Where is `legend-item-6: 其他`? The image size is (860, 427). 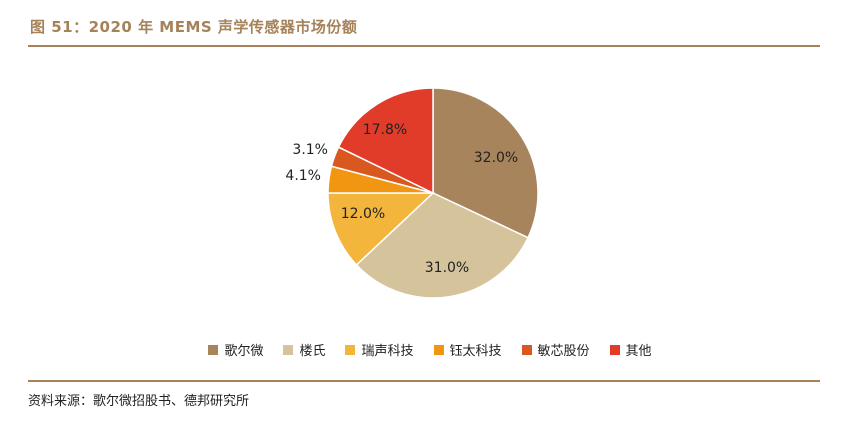 legend-item-6: 其他 is located at coordinates (630, 349).